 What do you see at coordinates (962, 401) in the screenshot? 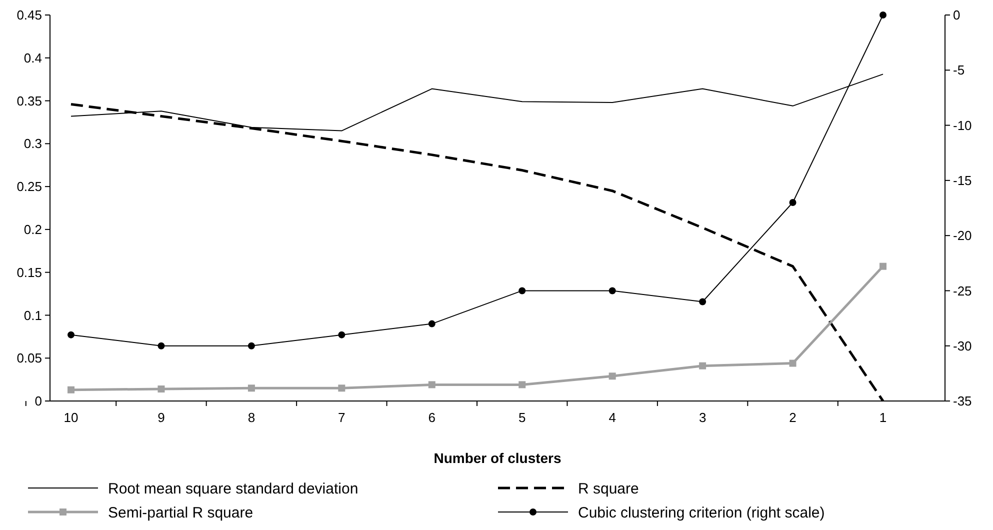
I see `y2-tick-label: -35` at bounding box center [962, 401].